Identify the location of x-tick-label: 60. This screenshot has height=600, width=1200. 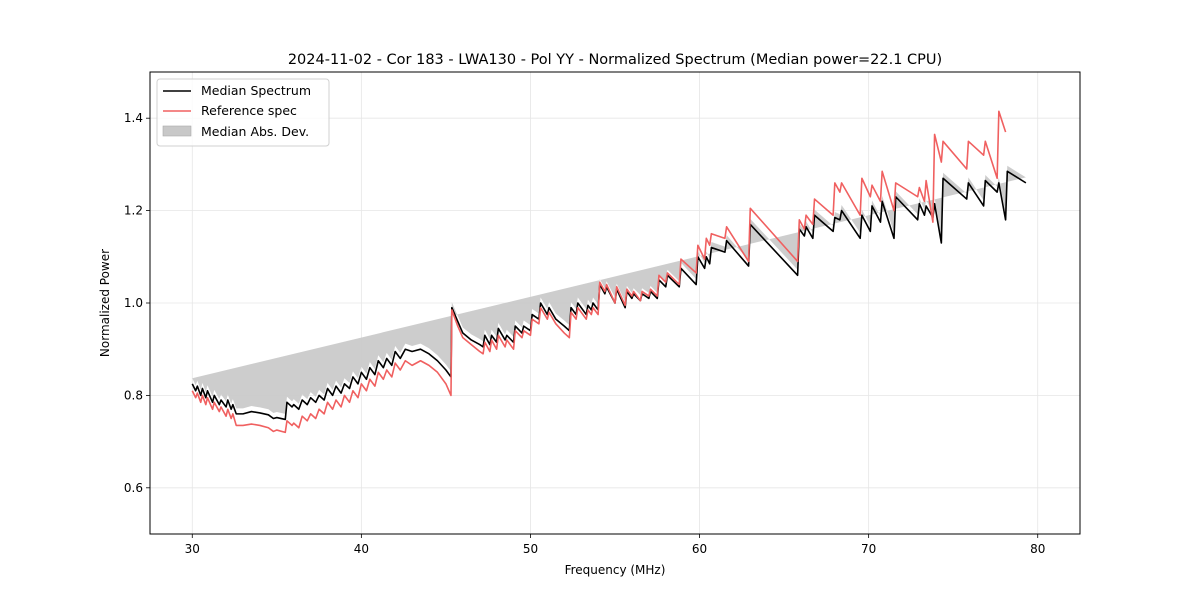
(699, 549).